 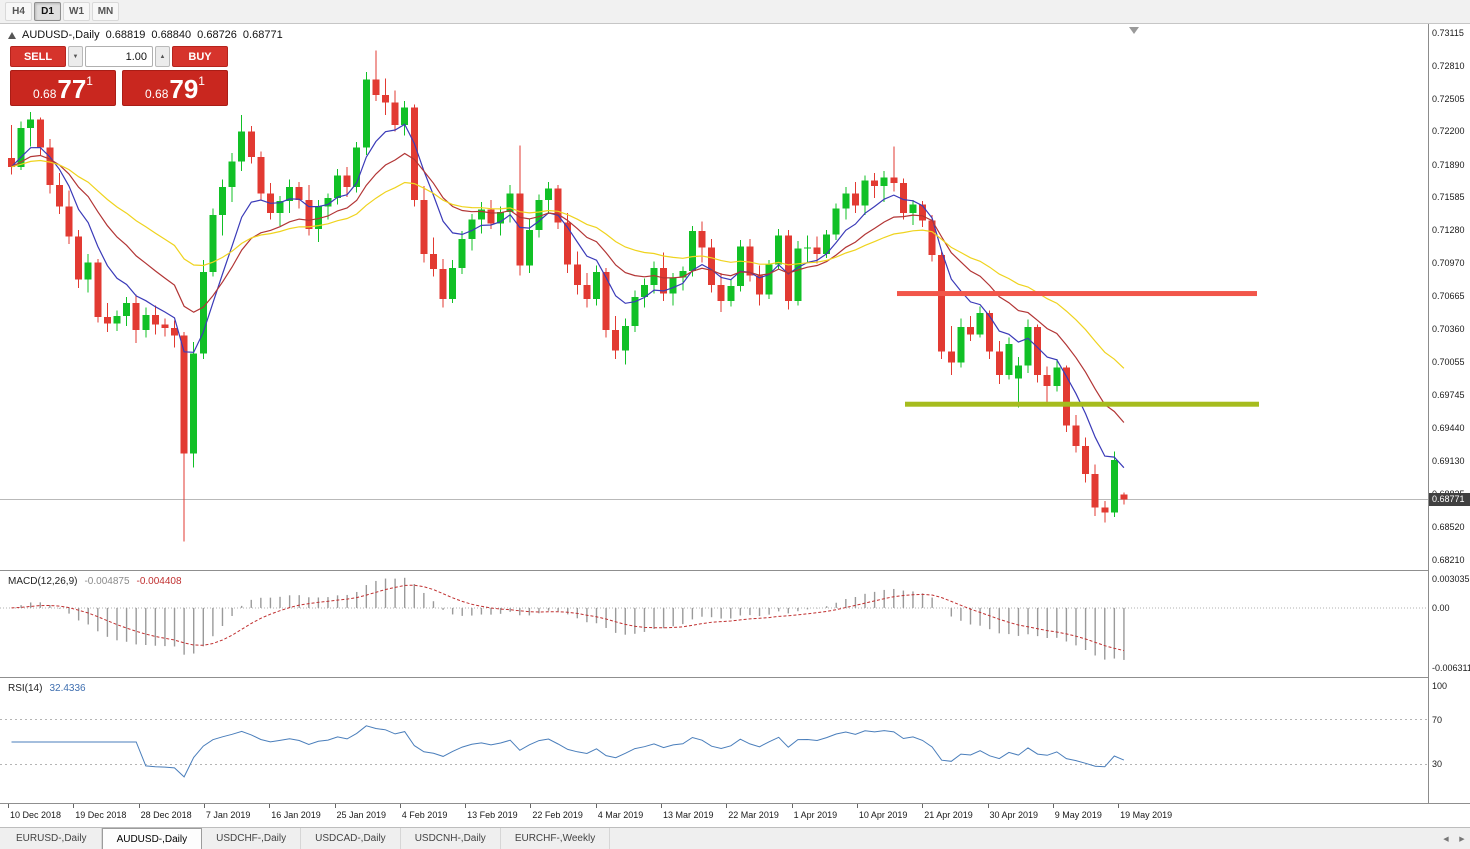 I want to click on macd-histogram, so click(x=572, y=618).